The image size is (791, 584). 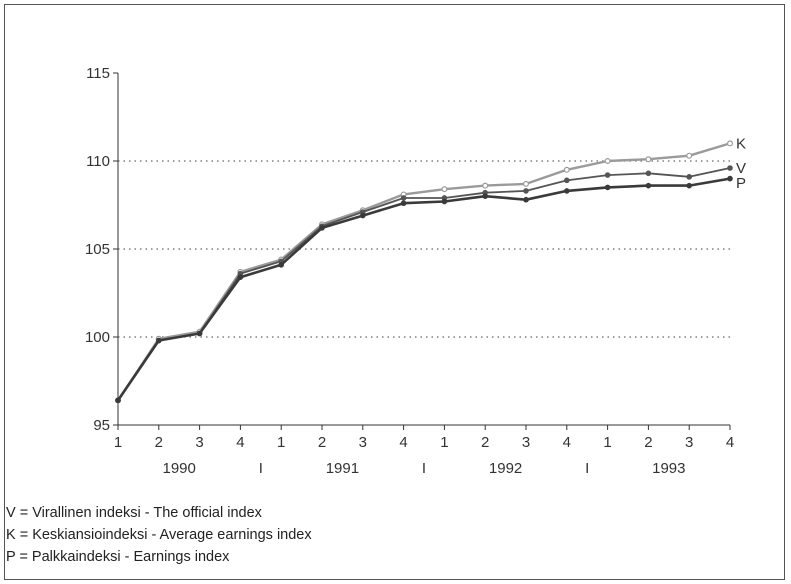 I want to click on y-tick-label: 95, so click(x=101, y=425).